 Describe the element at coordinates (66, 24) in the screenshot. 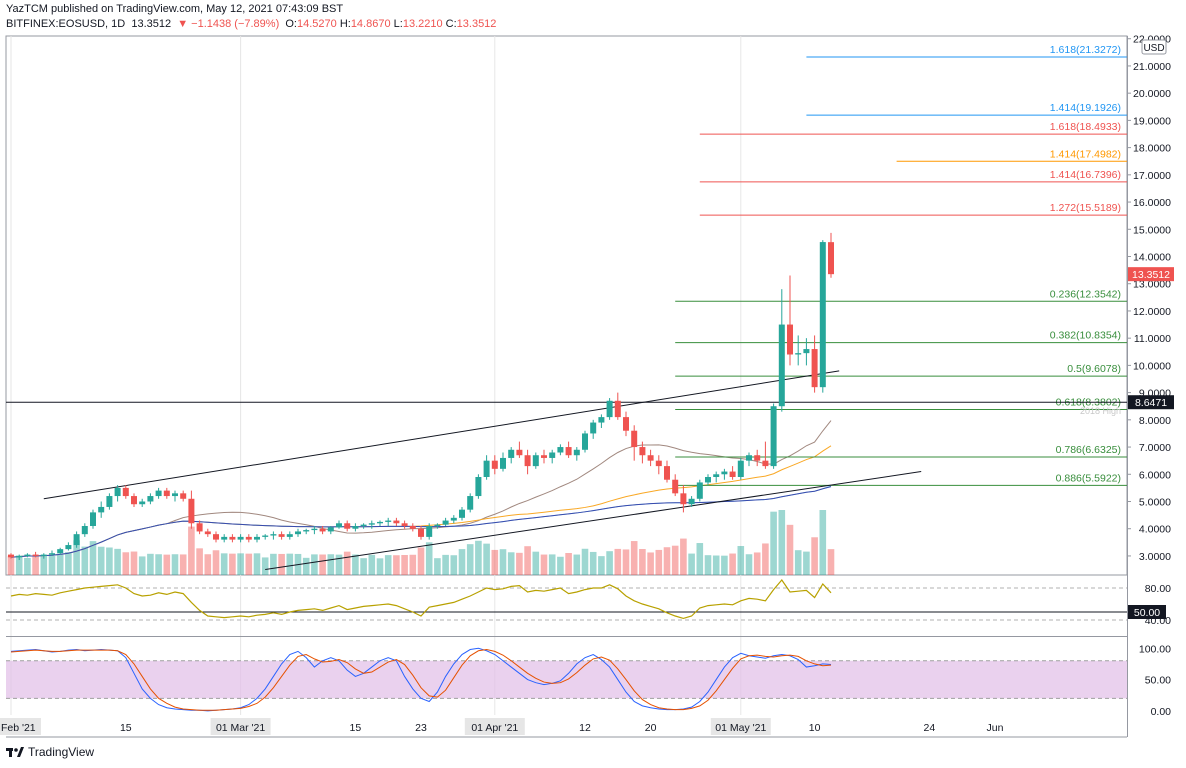

I see `symbol-name: BITFINEX:EOSUSD, 1D` at that location.